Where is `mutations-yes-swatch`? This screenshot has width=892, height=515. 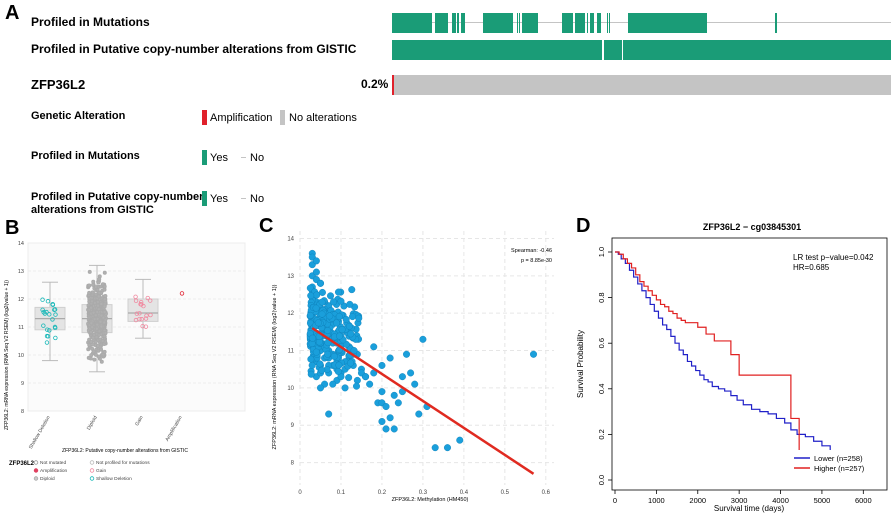 mutations-yes-swatch is located at coordinates (204, 157).